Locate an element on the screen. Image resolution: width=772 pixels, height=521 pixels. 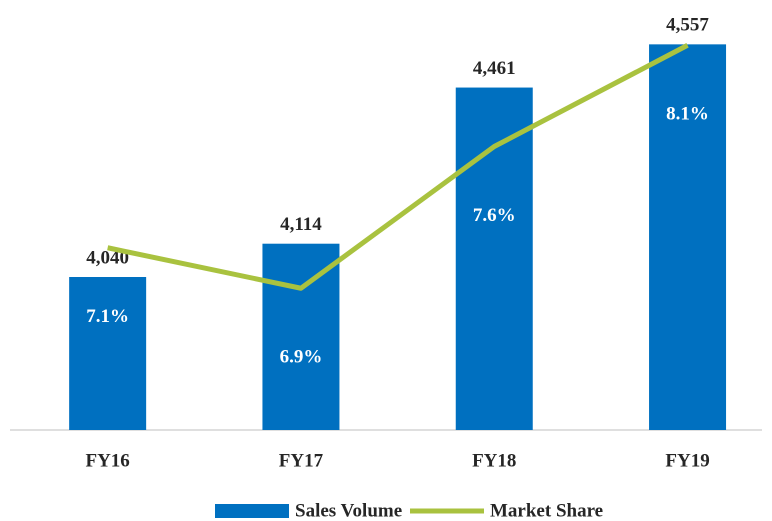
line-value-label: 6.9% is located at coordinates (301, 357).